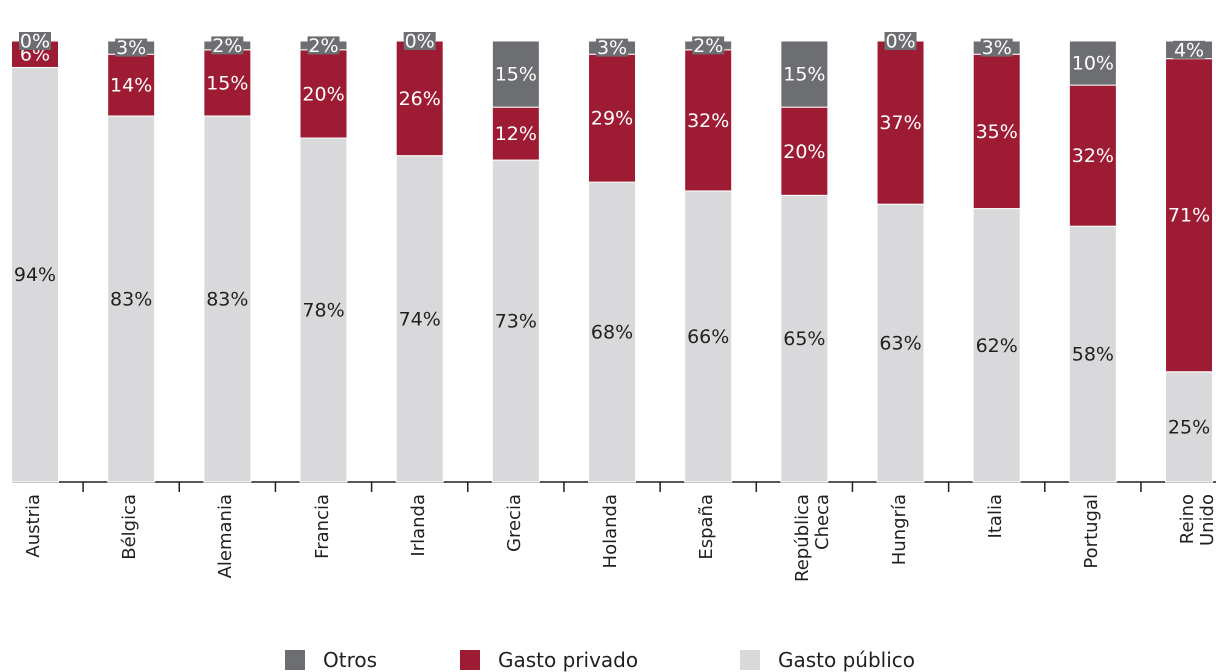 Image resolution: width=1216 pixels, height=672 pixels. I want to click on data-label: 12%, so click(516, 134).